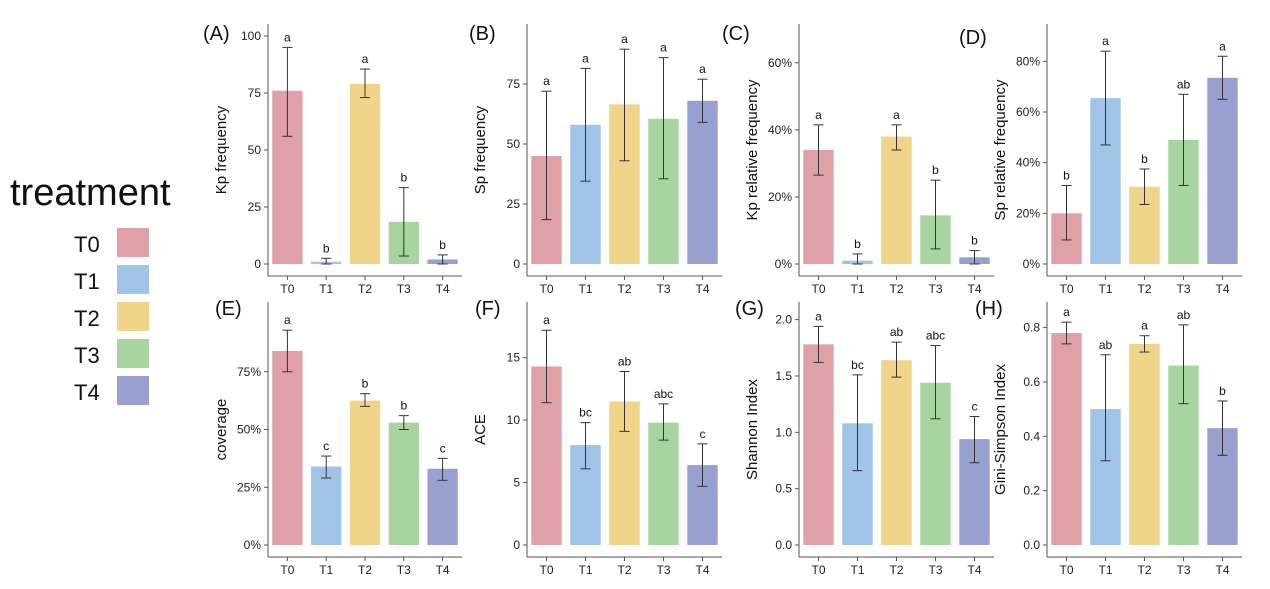  Describe the element at coordinates (1222, 391) in the screenshot. I see `panel-h-sig-letter-t4: b` at that location.